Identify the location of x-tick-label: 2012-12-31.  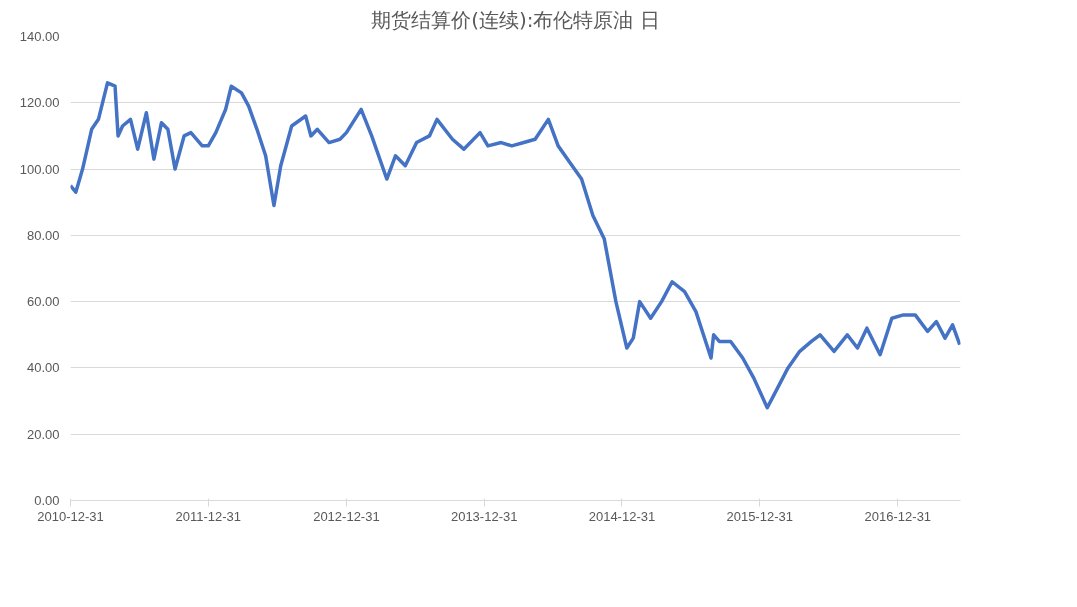
(346, 516).